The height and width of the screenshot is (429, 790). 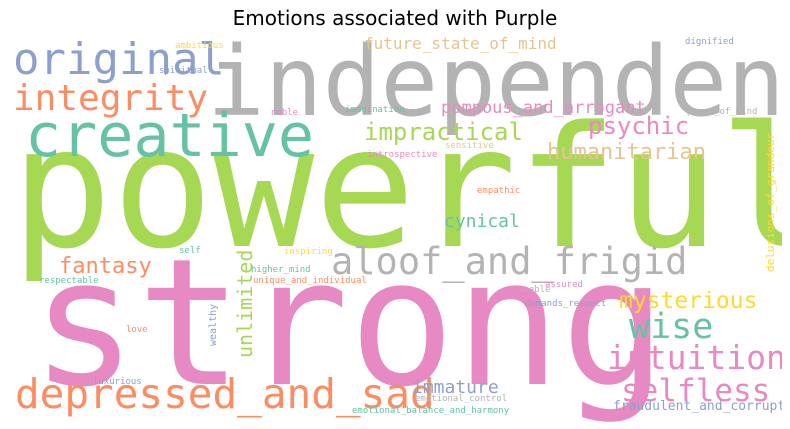 What do you see at coordinates (694, 357) in the screenshot?
I see `word-intuition: intuition` at bounding box center [694, 357].